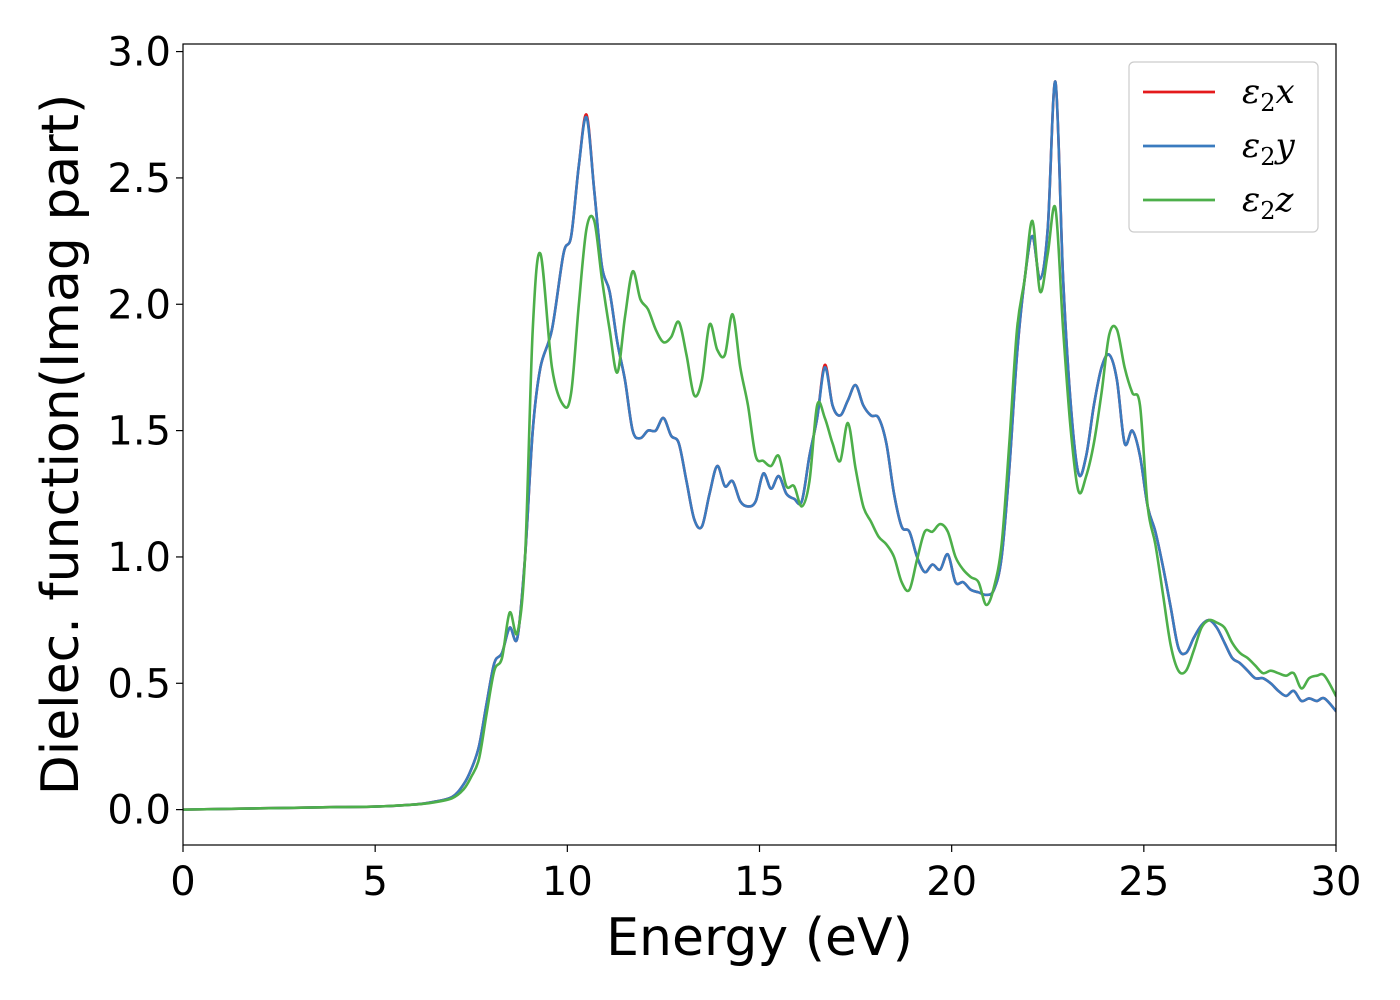 The image size is (1400, 1000). What do you see at coordinates (61, 445) in the screenshot?
I see `y-axis-title: Dielec. function(Imag part)` at bounding box center [61, 445].